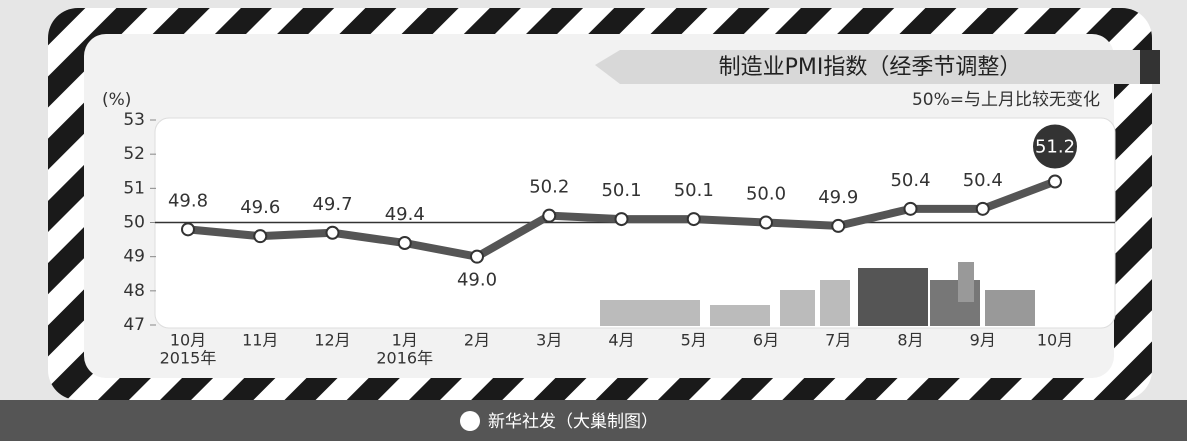 This screenshot has height=441, width=1187. I want to click on x-tick-label: 7月, so click(838, 340).